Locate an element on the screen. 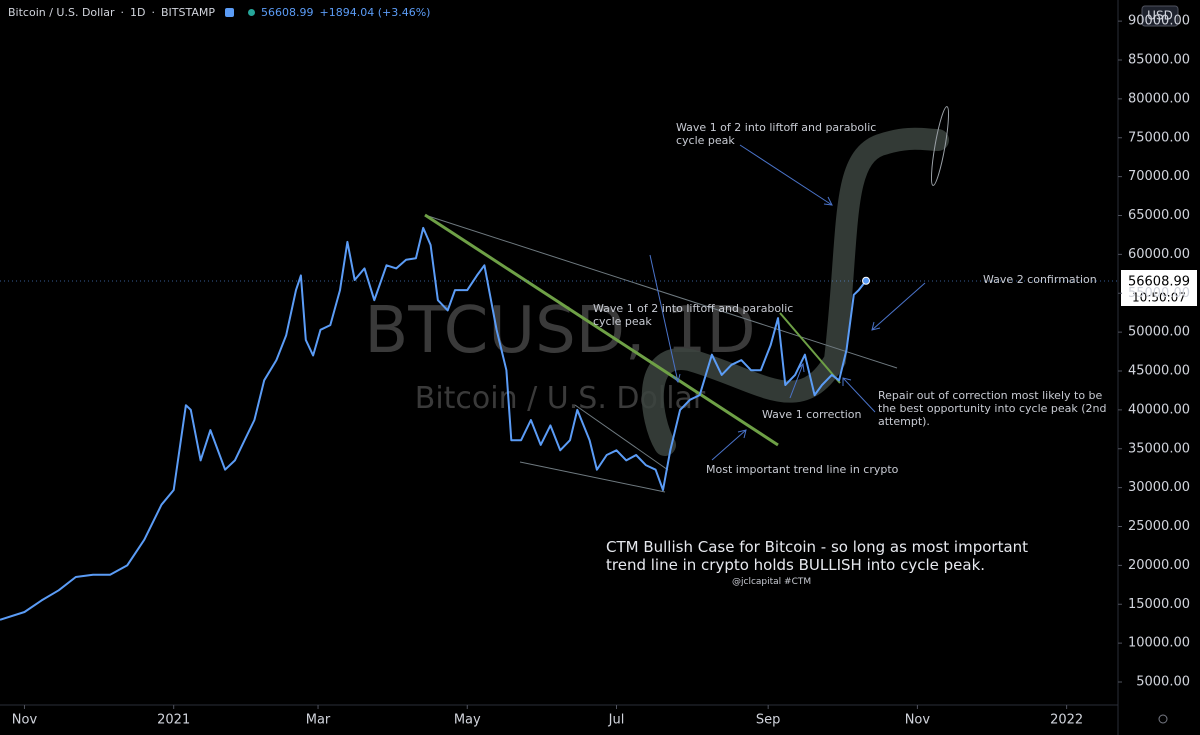  y-tick-label: 50000.00 is located at coordinates (1159, 332).